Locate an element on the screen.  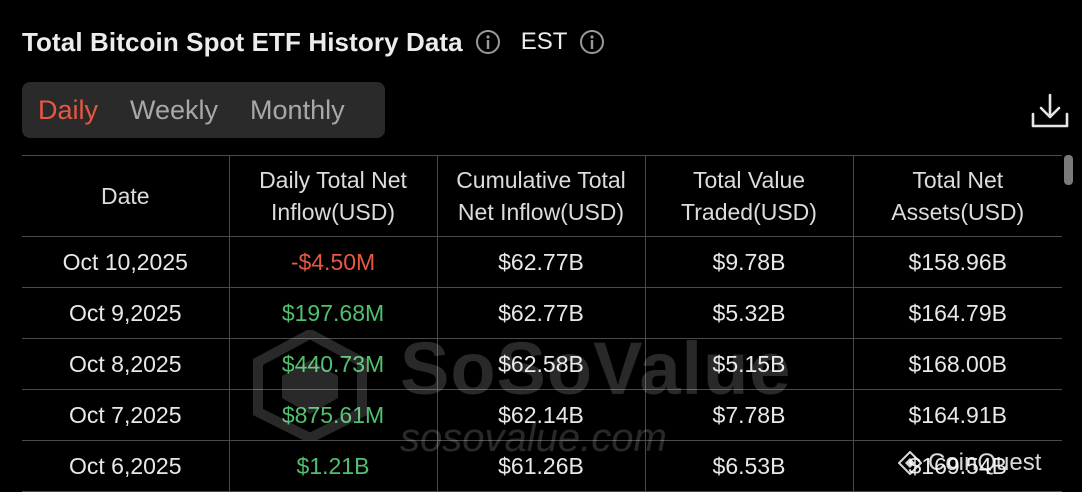
cumulative-net-inflow-cell: $62.58B is located at coordinates (541, 364).